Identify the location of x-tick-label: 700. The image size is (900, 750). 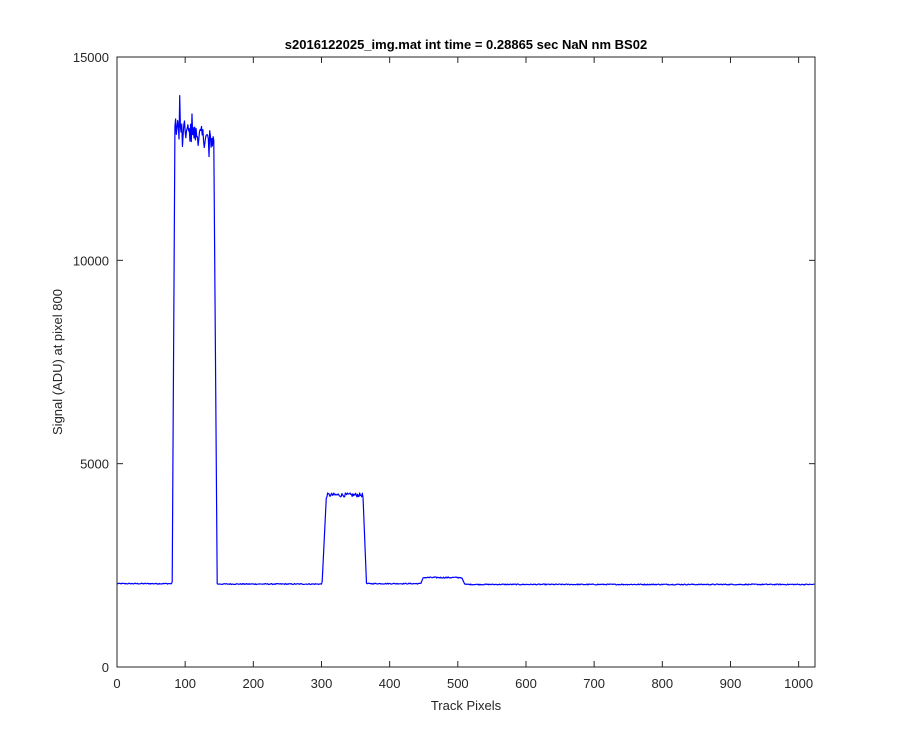
(594, 683).